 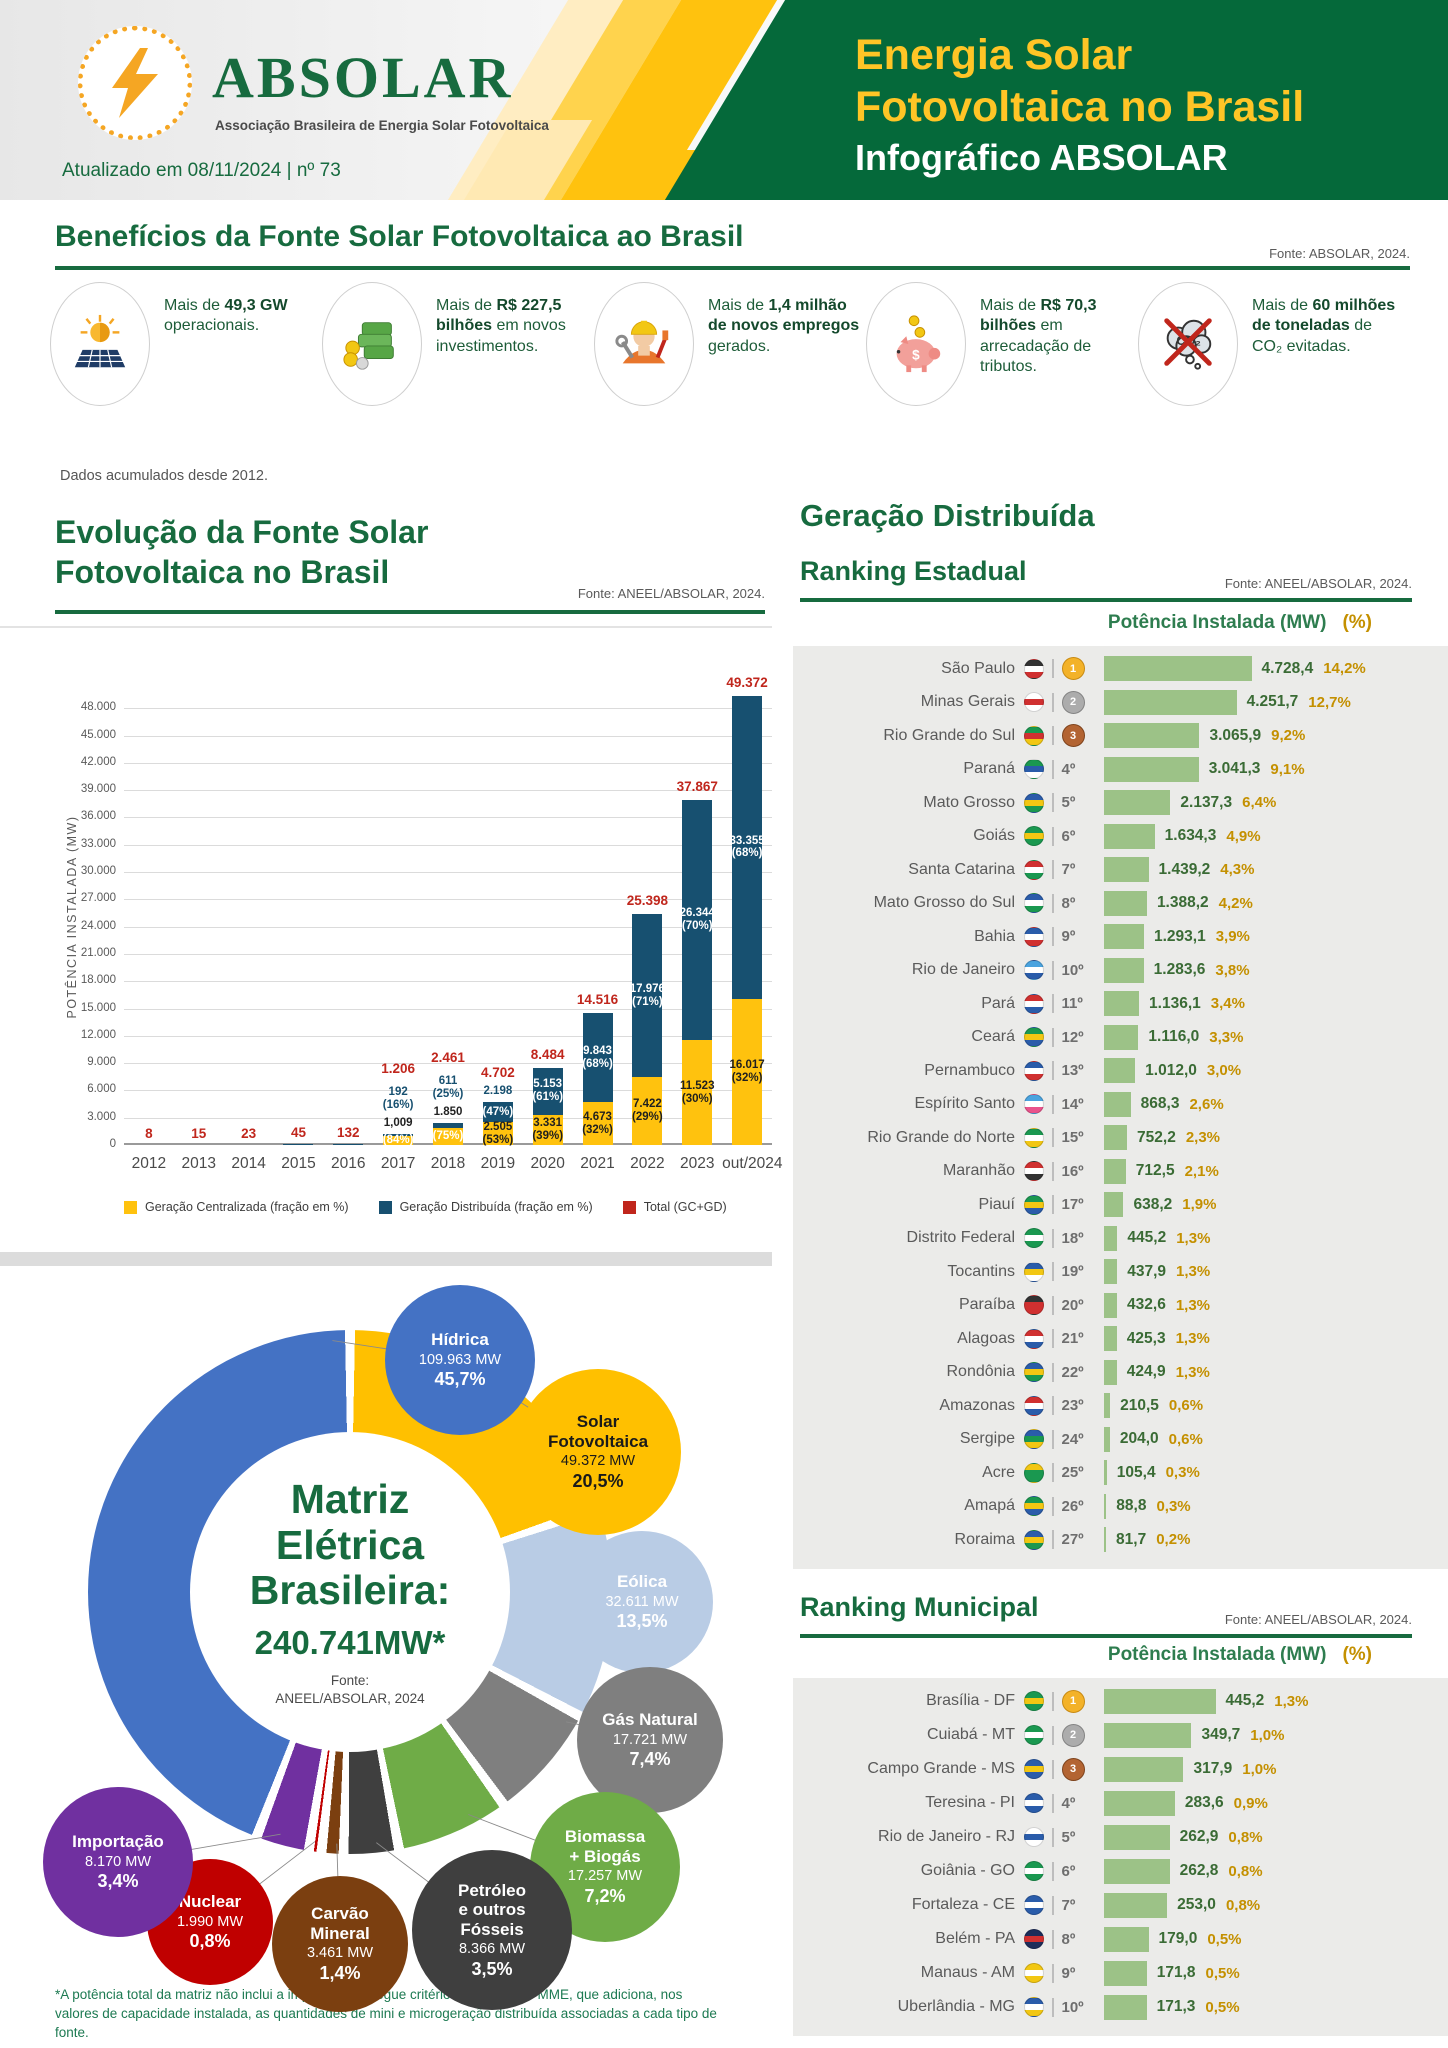 I want to click on bubble-name: Fotovoltaica, so click(x=598, y=1441).